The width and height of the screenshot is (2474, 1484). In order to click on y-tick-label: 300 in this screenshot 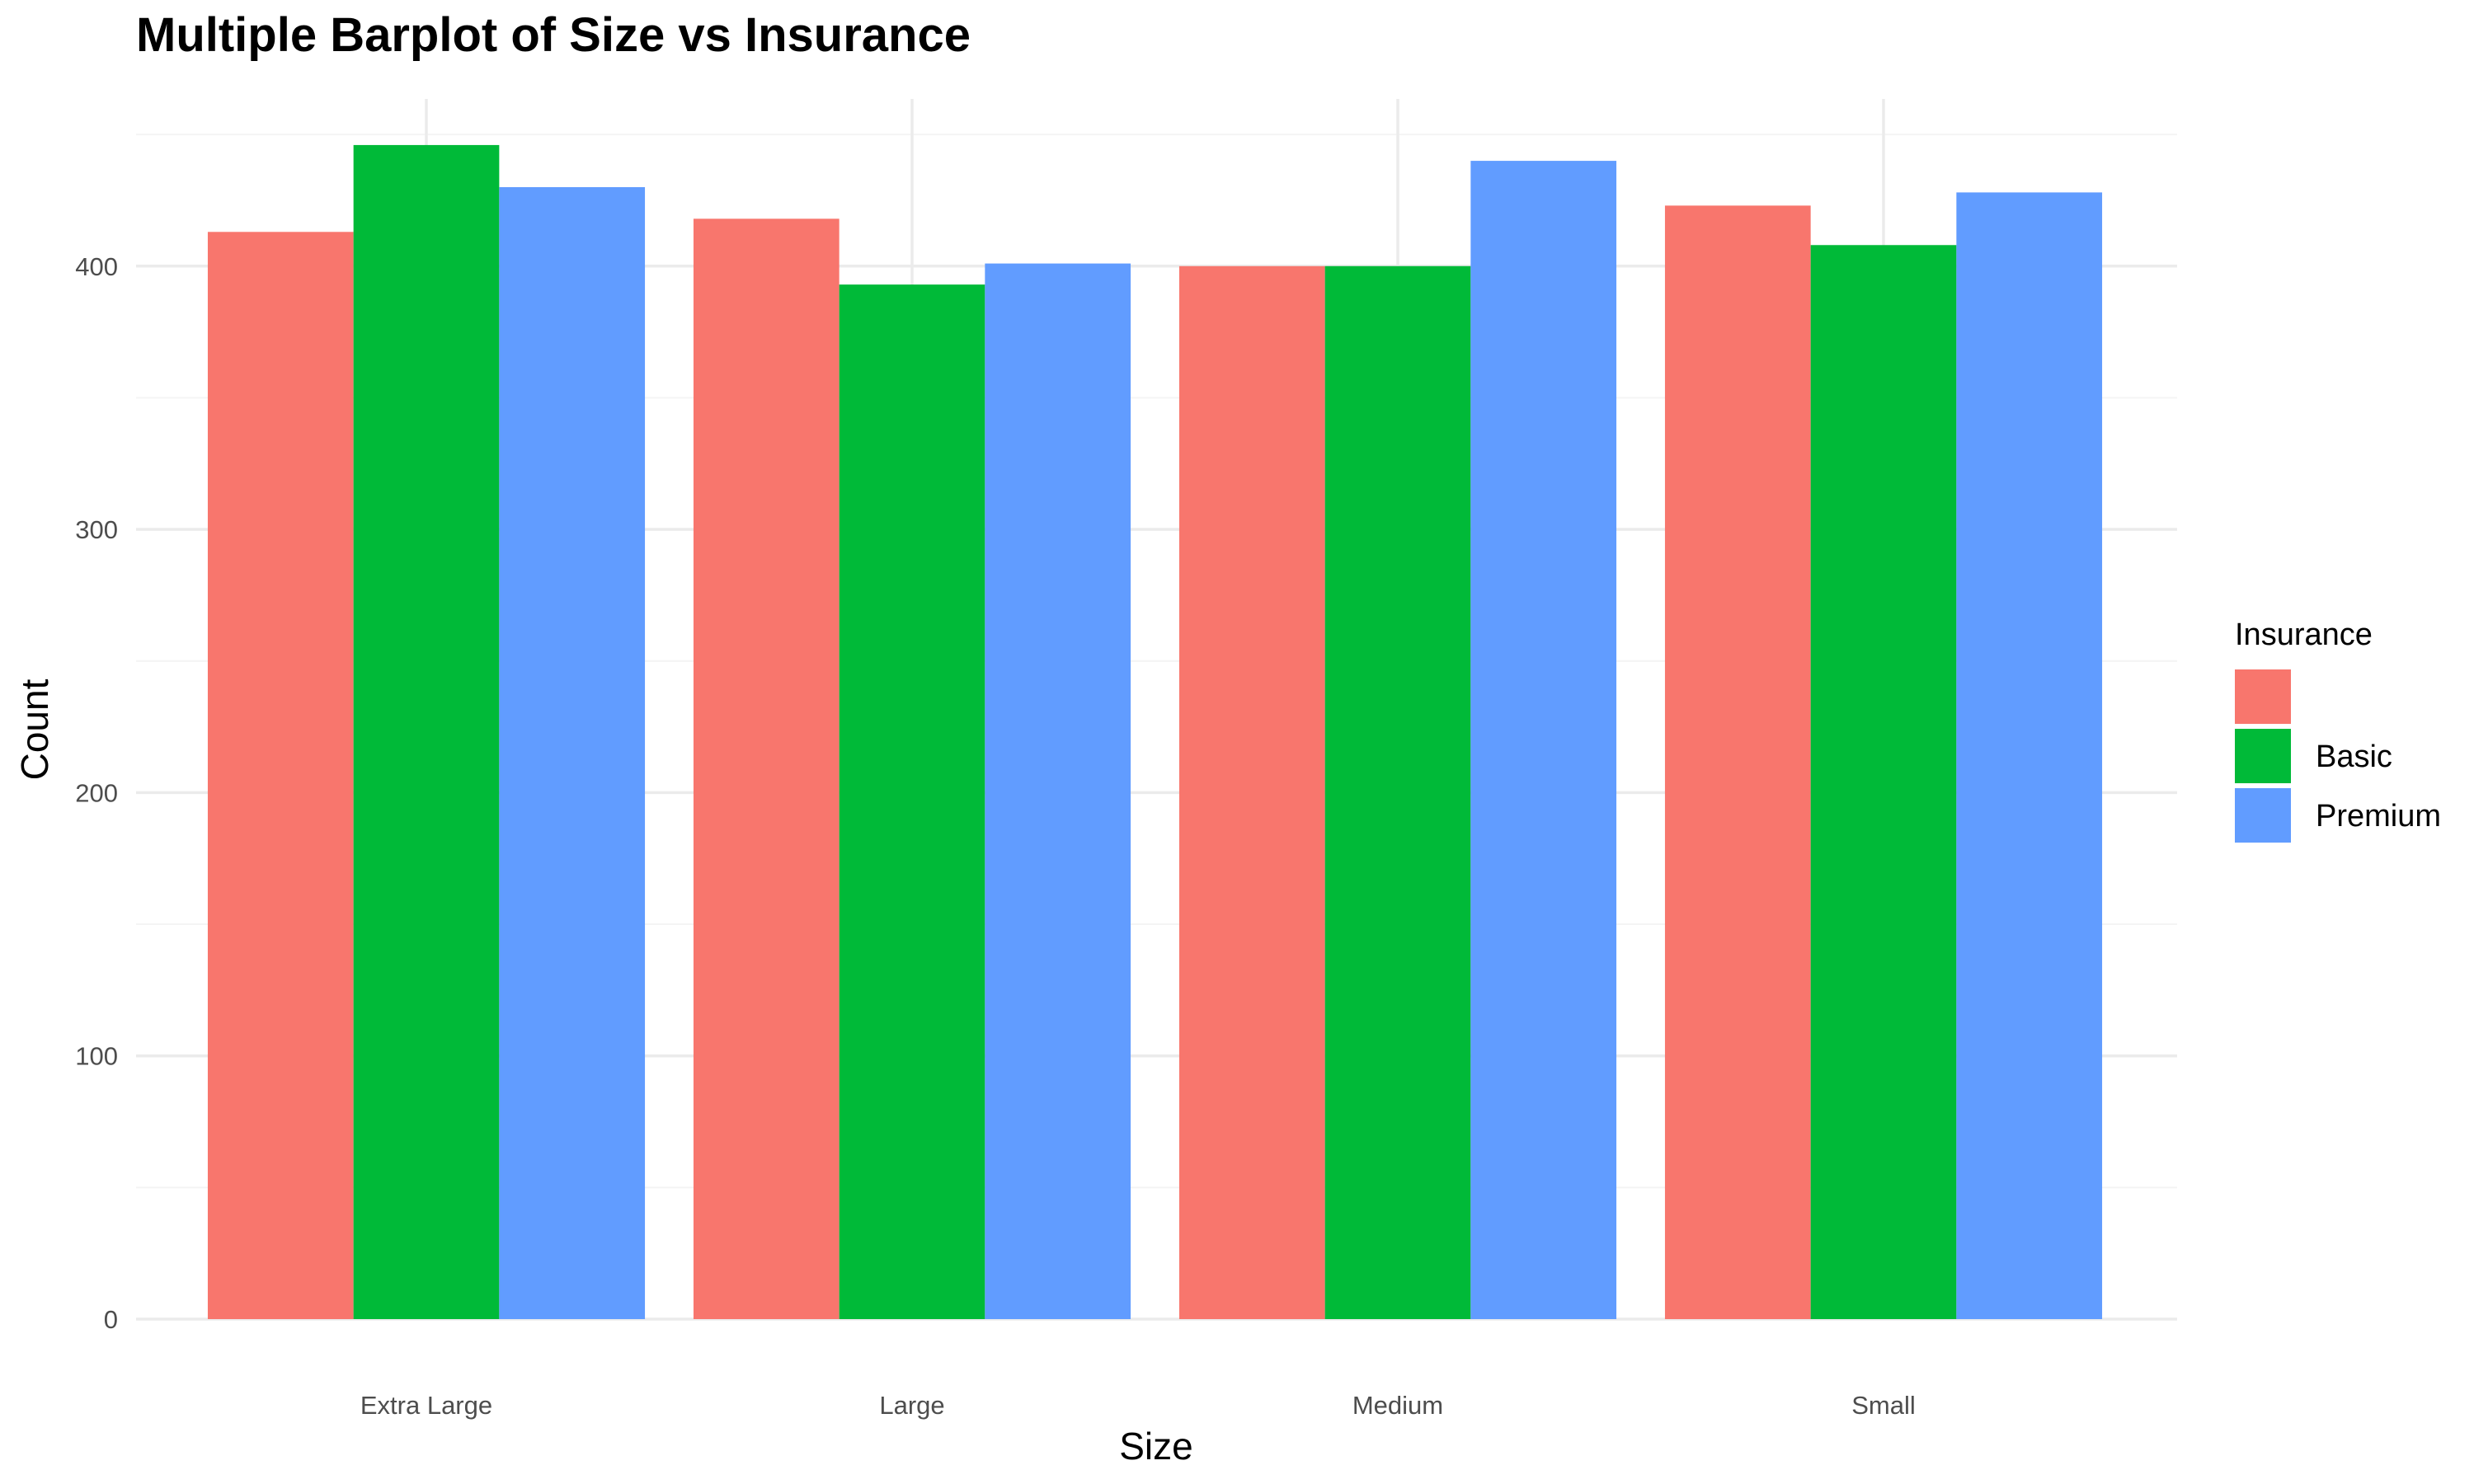, I will do `click(96, 529)`.